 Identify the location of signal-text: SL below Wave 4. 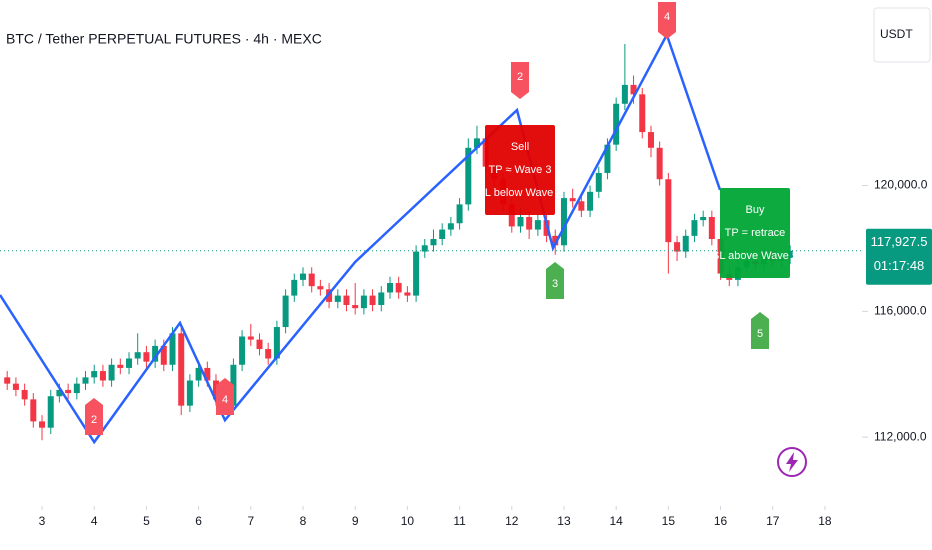
(520, 193).